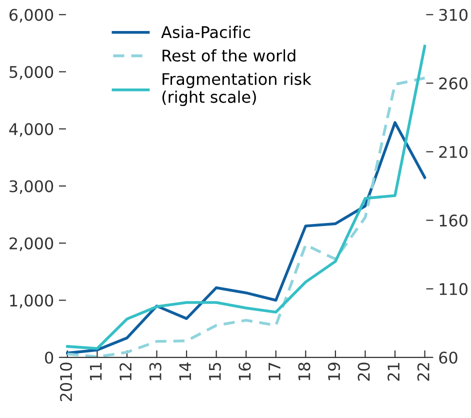  What do you see at coordinates (454, 289) in the screenshot?
I see `y2-tick-label: 110` at bounding box center [454, 289].